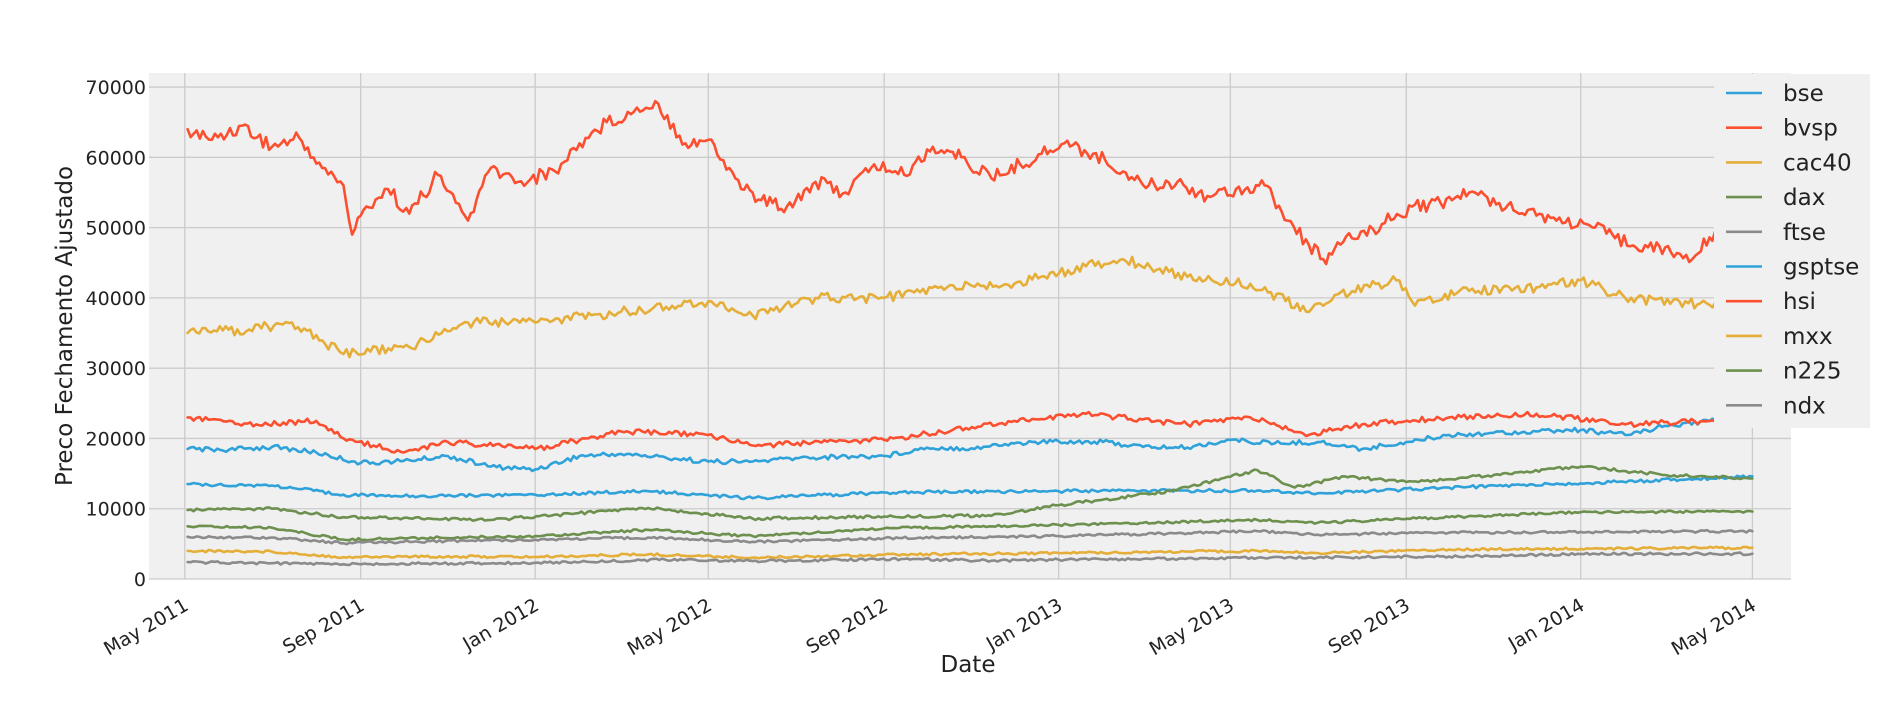 The image size is (1883, 723). Describe the element at coordinates (1714, 627) in the screenshot. I see `x-tick-label: May 2014` at that location.